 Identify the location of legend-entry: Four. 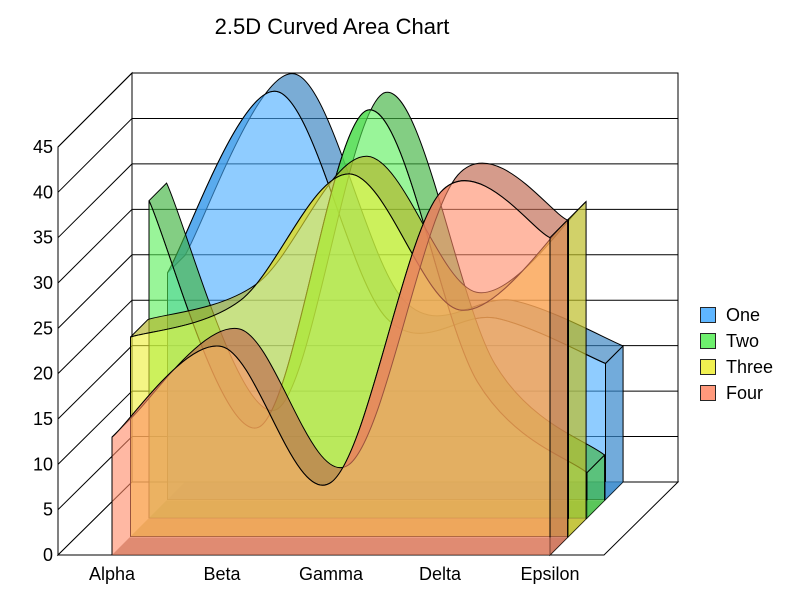
(736, 393).